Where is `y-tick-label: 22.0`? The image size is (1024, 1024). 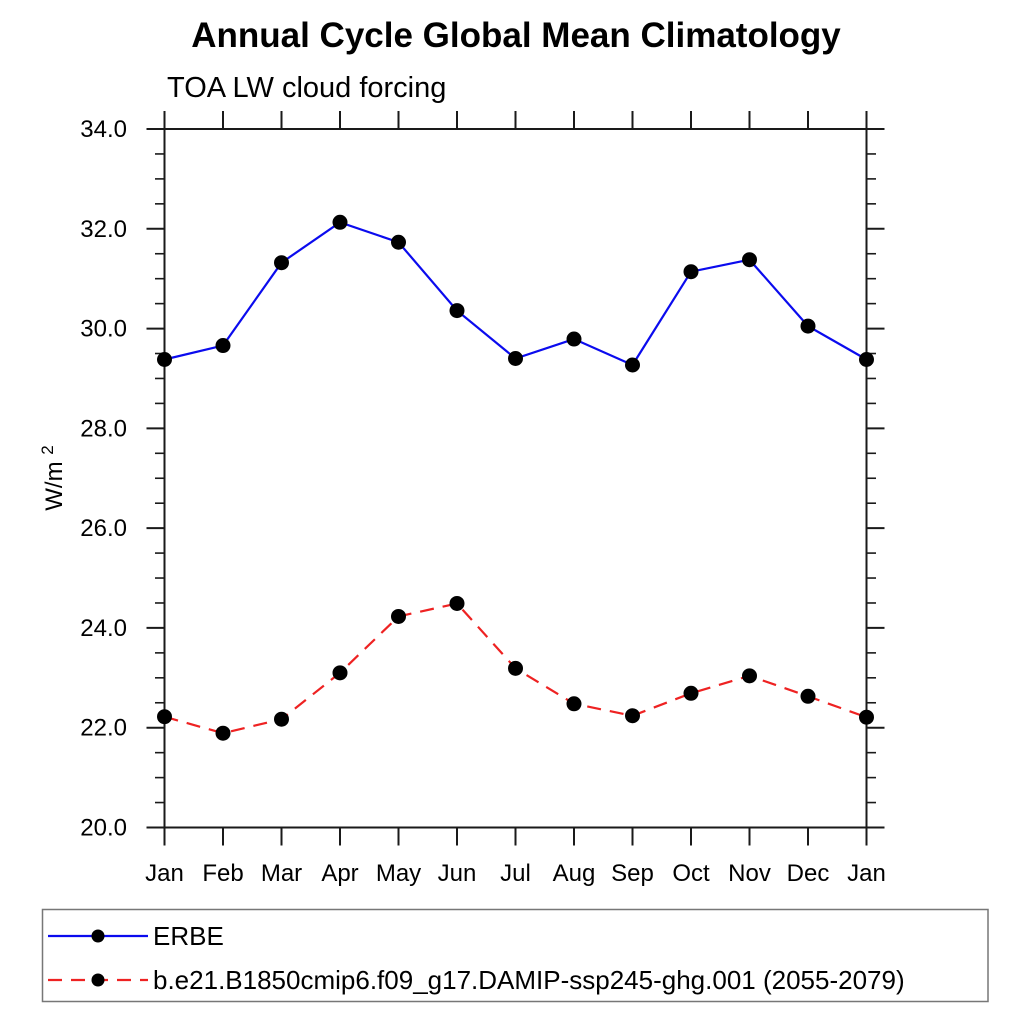
y-tick-label: 22.0 is located at coordinates (103, 728).